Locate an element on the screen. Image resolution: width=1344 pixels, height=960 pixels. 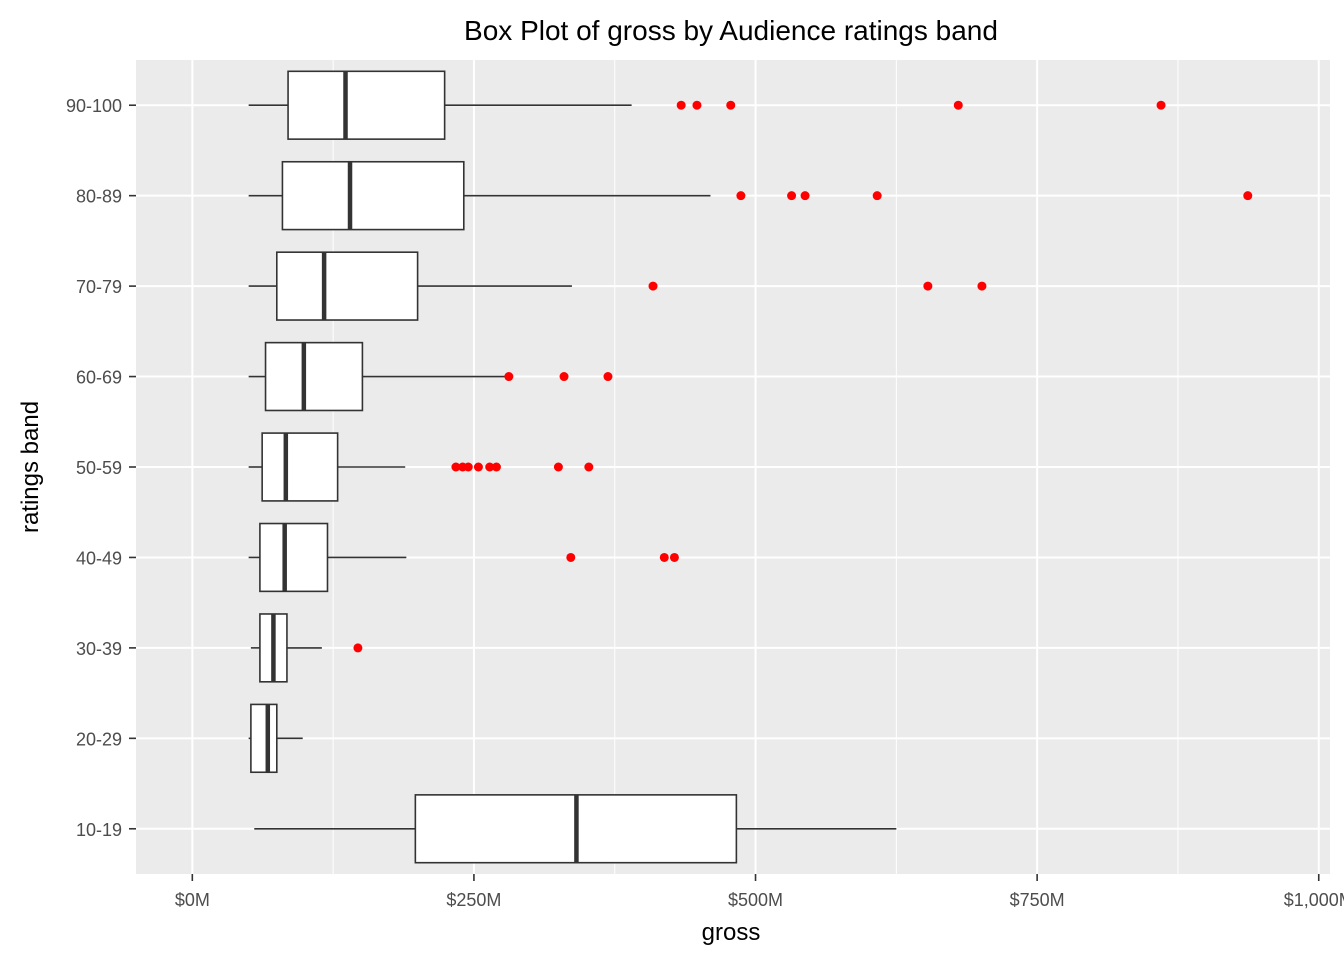
x-axis: $0M $250M $500M $750M $1,000M is located at coordinates (759, 892).